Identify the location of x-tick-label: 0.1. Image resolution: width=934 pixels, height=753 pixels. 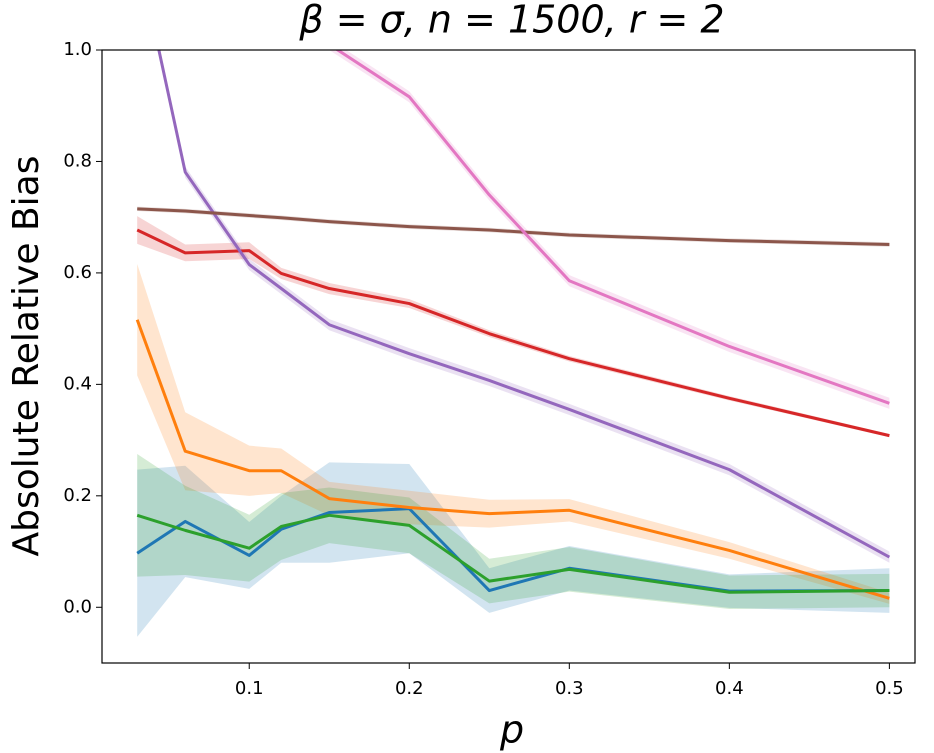
(249, 688).